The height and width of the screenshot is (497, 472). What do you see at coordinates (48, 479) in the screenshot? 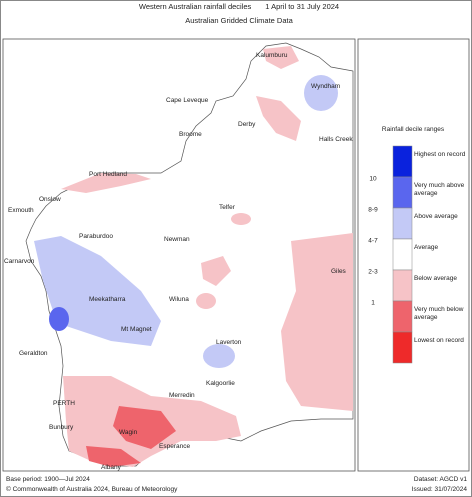
I see `base-period: Base period: 1900—Jul 2024` at bounding box center [48, 479].